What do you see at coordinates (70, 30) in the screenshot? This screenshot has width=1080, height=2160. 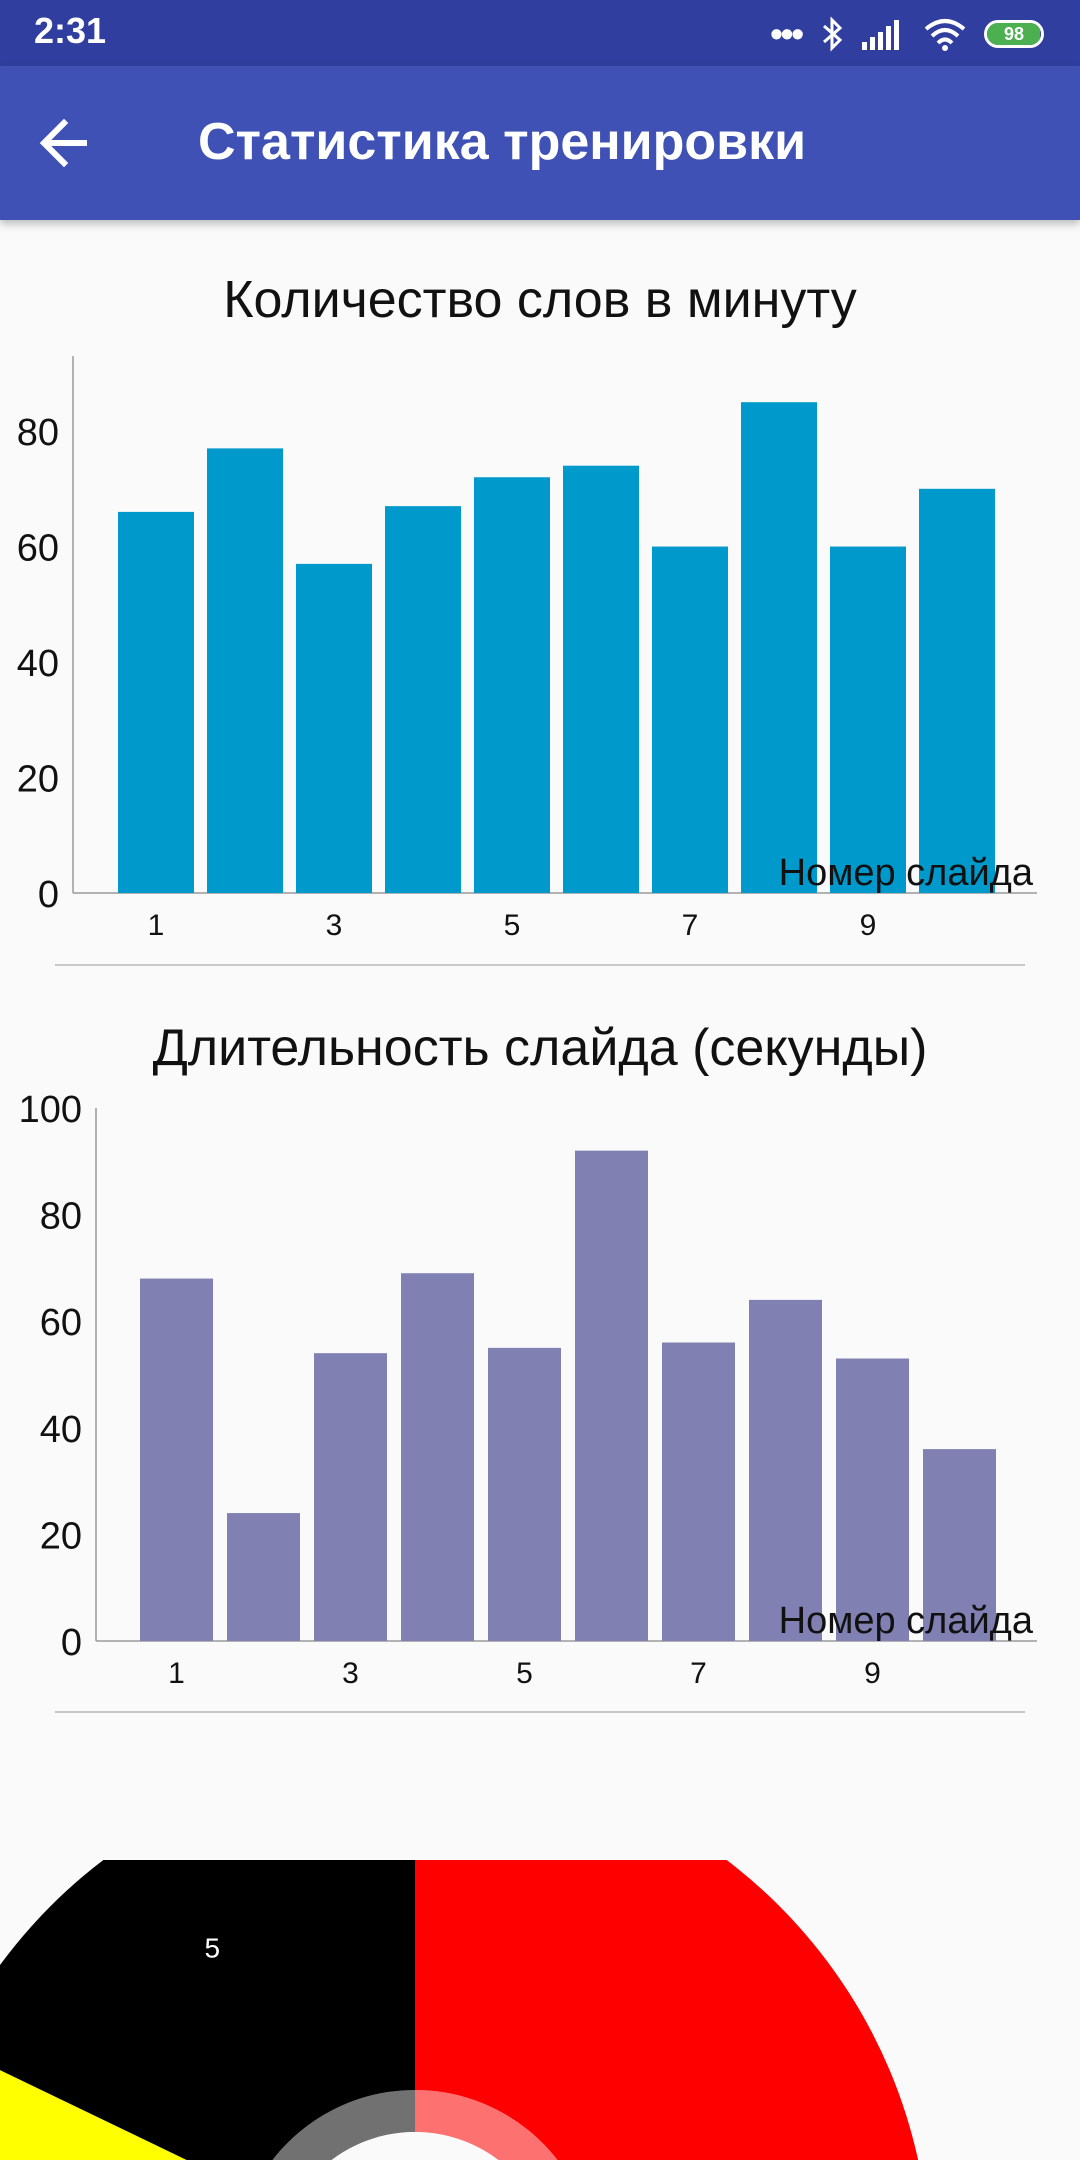 I see `status-time: 2:31` at bounding box center [70, 30].